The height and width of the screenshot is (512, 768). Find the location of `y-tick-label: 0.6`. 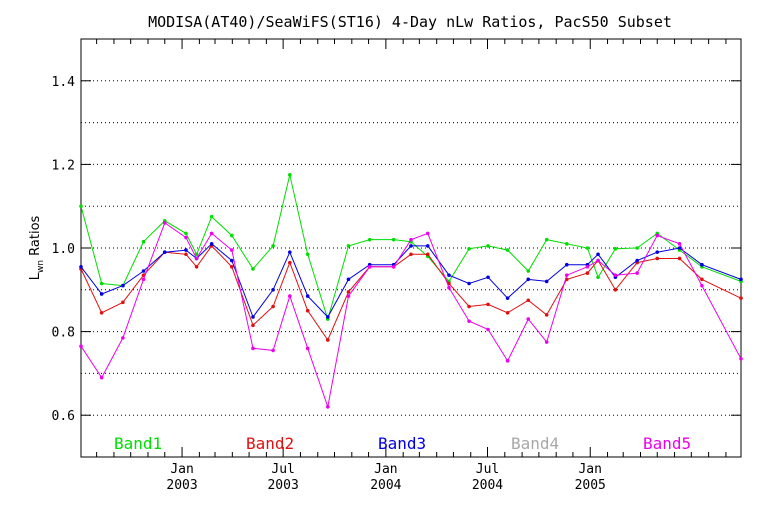

y-tick-label: 0.6 is located at coordinates (63, 416).